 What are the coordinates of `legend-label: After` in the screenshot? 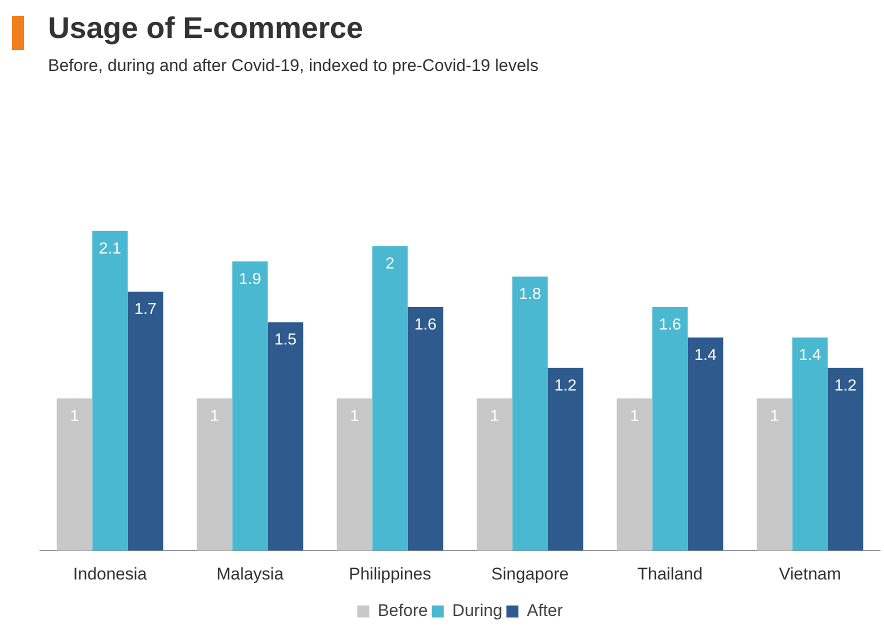 It's located at (545, 610).